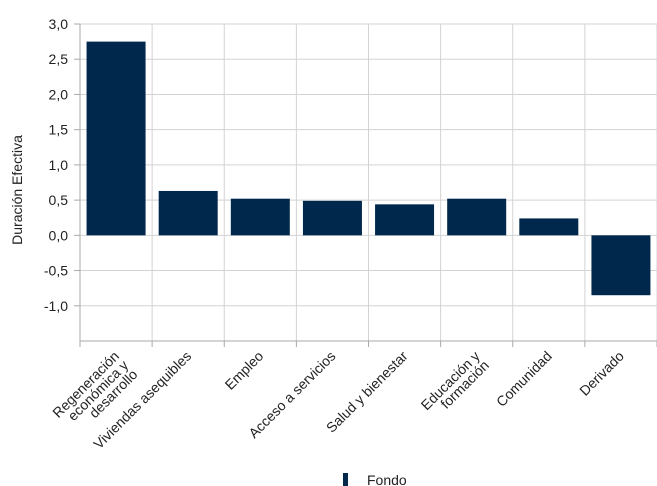  What do you see at coordinates (455, 385) in the screenshot?
I see `x-category-label: Educación yformación` at bounding box center [455, 385].